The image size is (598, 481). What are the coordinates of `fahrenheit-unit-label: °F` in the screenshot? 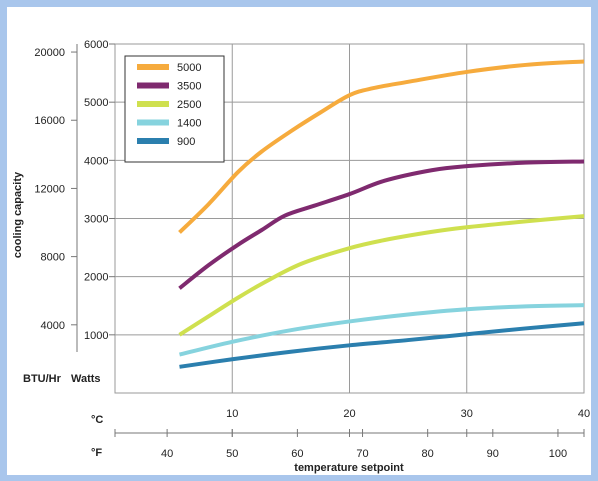 It's located at (96, 453).